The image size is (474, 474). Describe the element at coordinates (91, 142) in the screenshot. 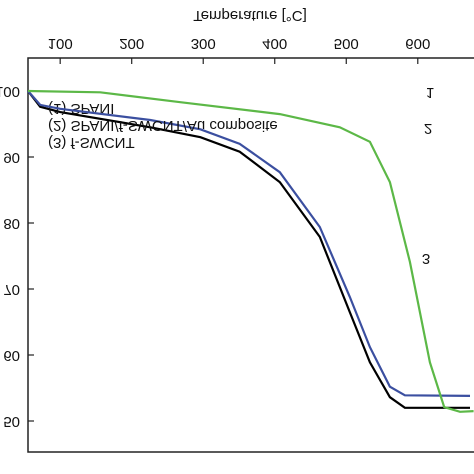

I see `legend-entry: (3) f-SWCNT` at that location.